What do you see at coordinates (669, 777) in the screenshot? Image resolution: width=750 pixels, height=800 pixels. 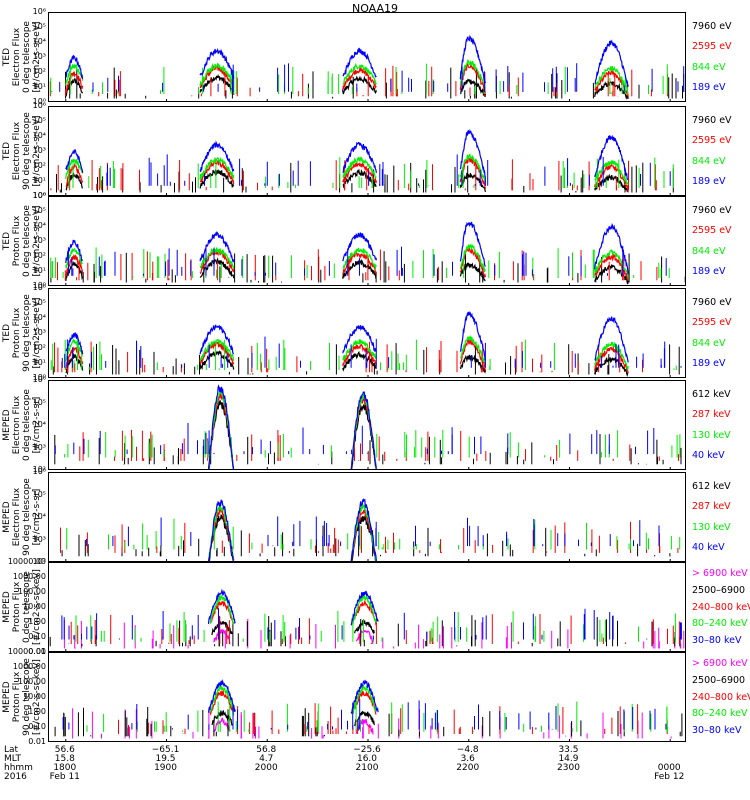 I see `x-tick-label: Feb 12` at bounding box center [669, 777].